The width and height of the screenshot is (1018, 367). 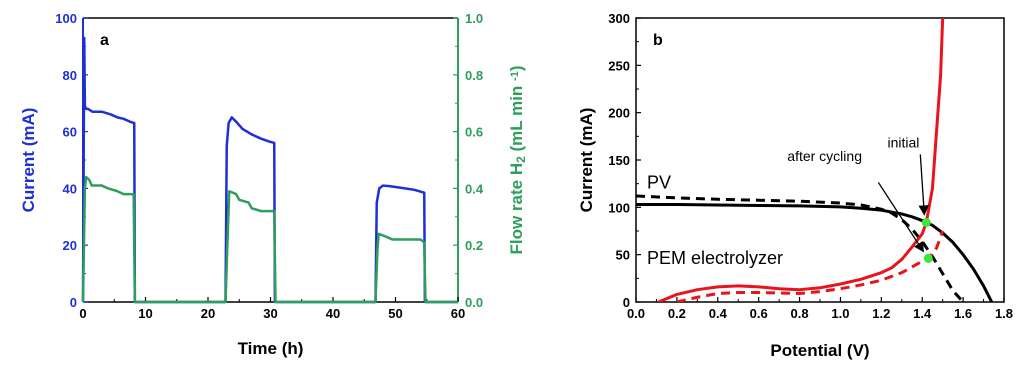 I want to click on panel-a-y2-tick-label: 0.0, so click(x=474, y=302).